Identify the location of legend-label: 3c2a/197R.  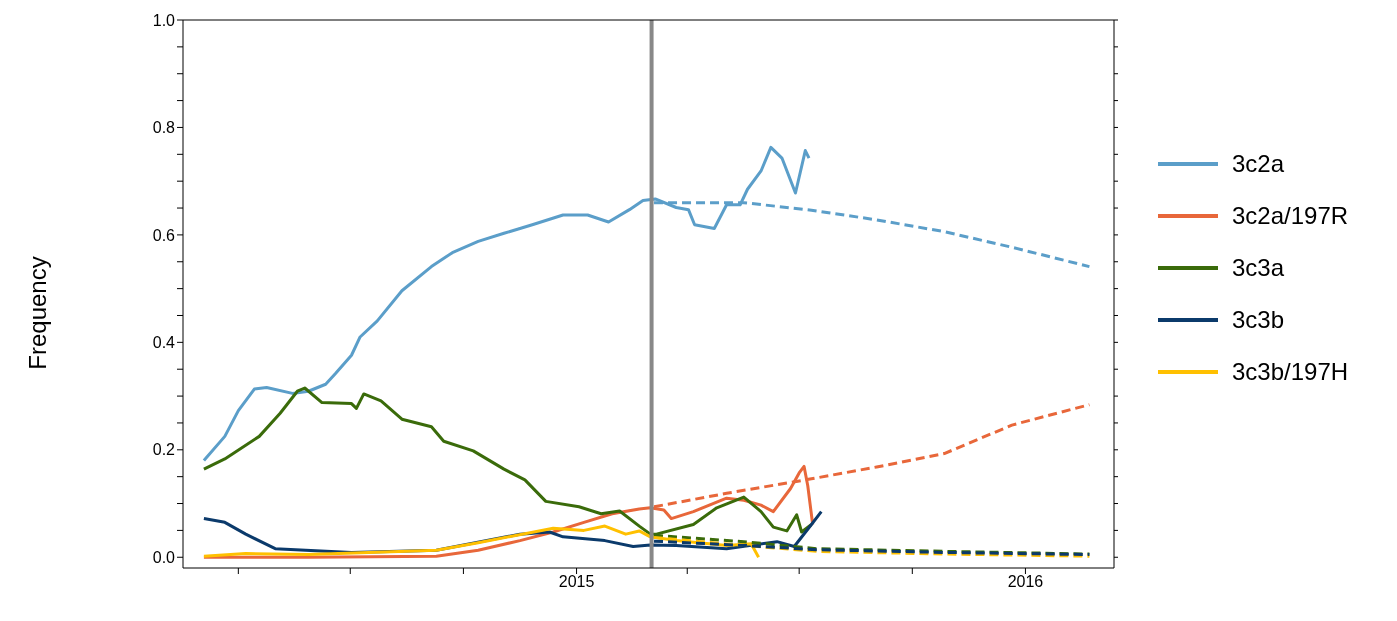
(1290, 216).